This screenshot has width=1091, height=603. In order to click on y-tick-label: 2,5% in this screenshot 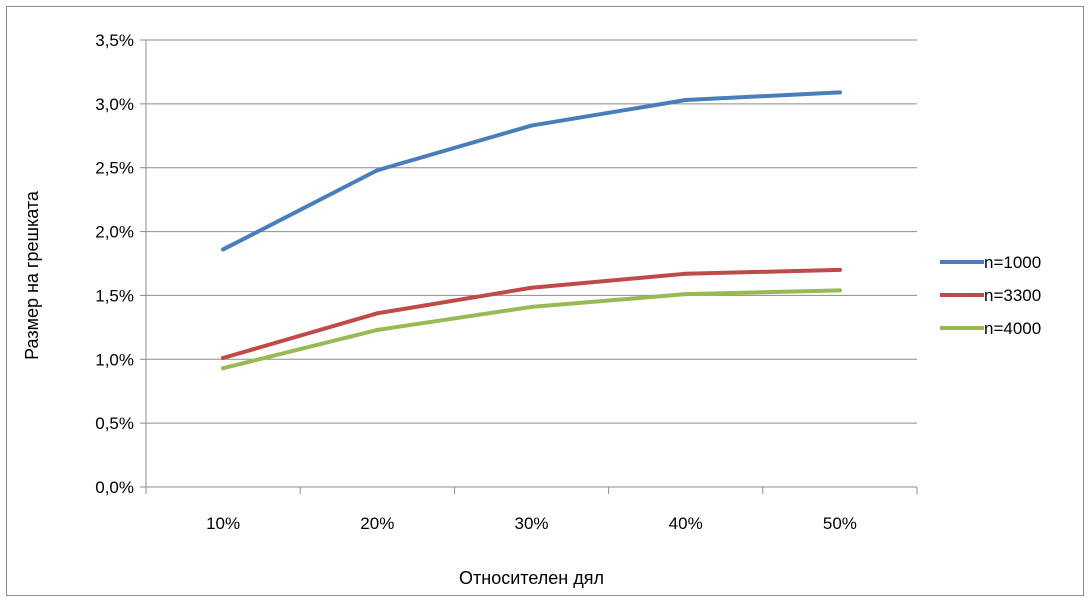, I will do `click(114, 168)`.